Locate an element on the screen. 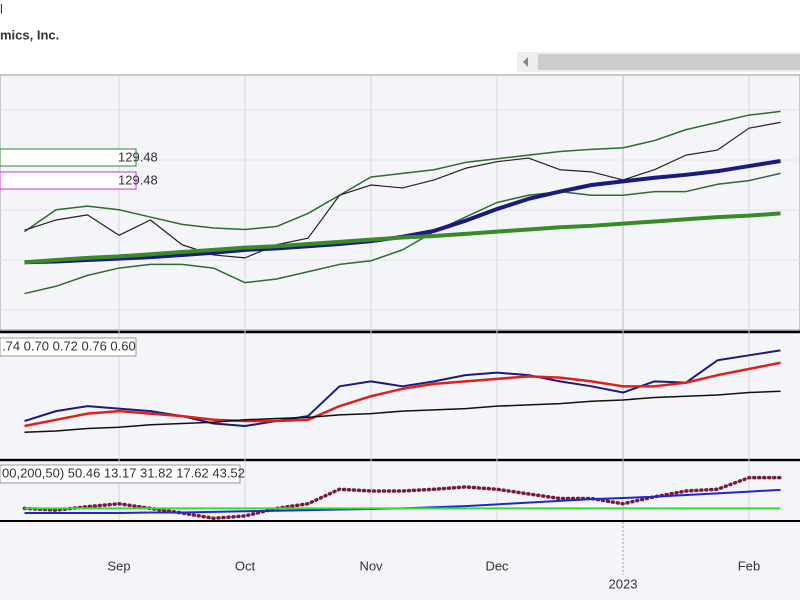 The image size is (800, 600). x-tick-label: Sep is located at coordinates (118, 565).